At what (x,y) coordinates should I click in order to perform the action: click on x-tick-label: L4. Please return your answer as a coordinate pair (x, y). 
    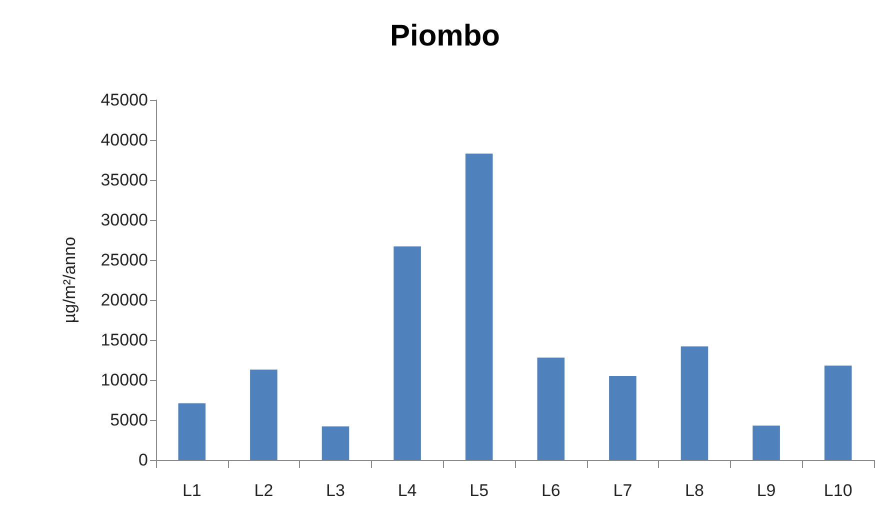
    Looking at the image, I should click on (407, 490).